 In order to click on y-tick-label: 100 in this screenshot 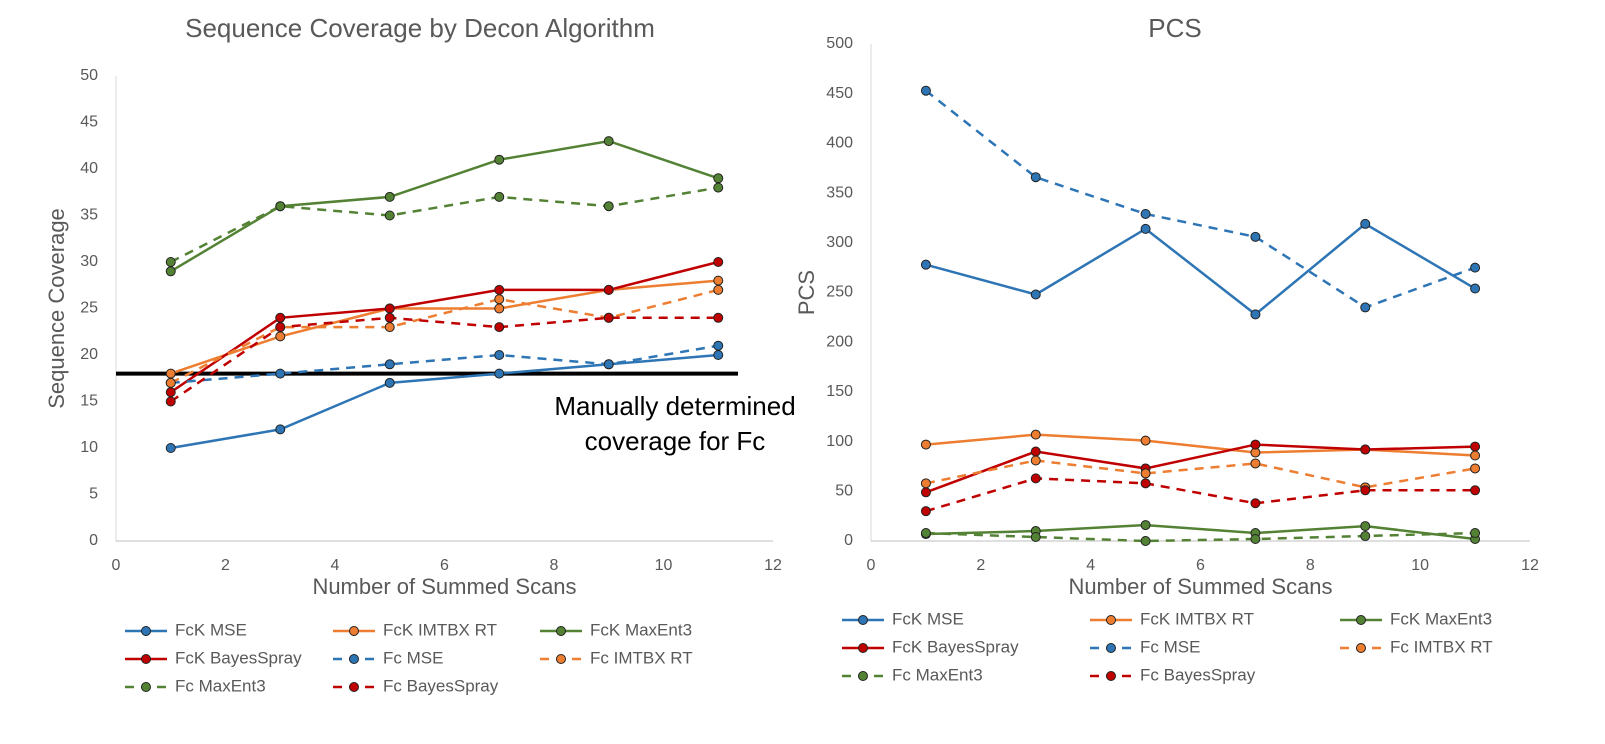, I will do `click(839, 441)`.